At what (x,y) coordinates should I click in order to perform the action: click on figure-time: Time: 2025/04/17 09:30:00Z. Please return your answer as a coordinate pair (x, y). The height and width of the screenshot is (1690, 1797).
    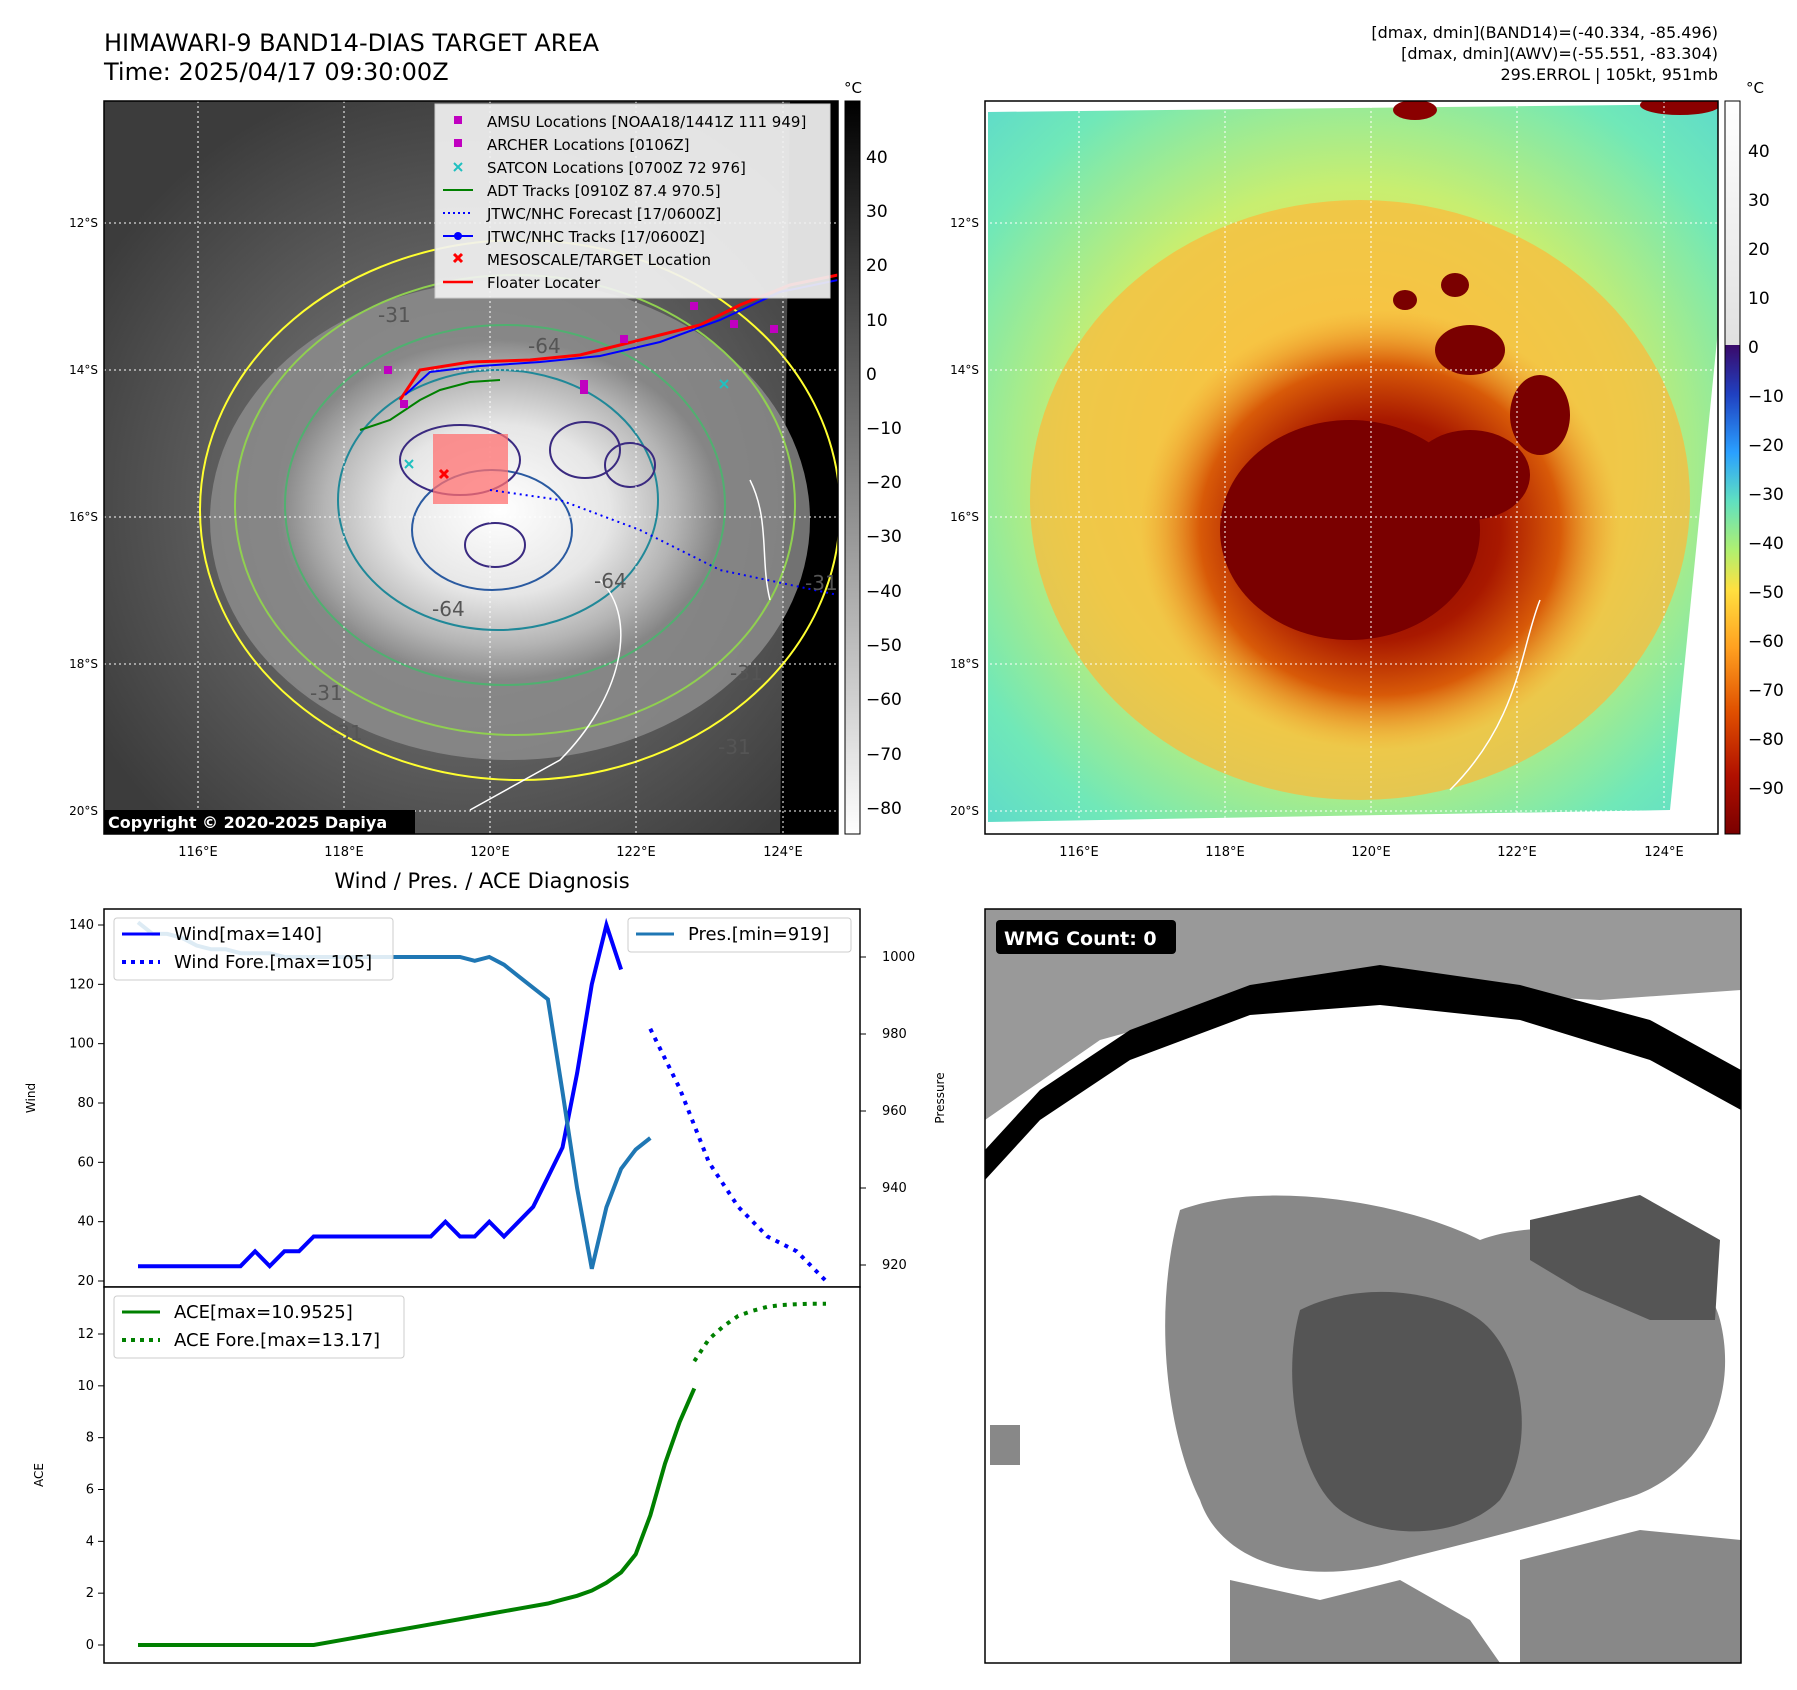
    Looking at the image, I should click on (276, 72).